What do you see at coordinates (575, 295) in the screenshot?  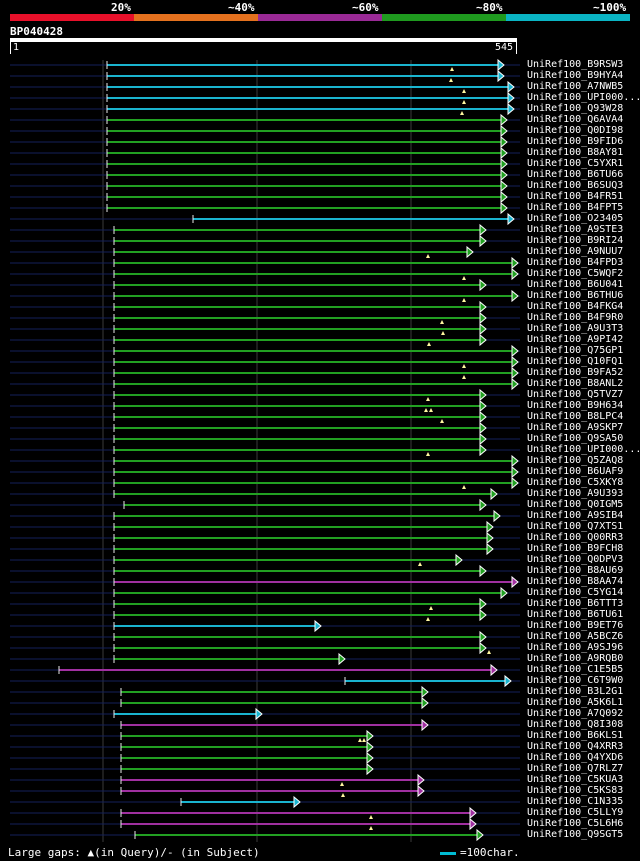 I see `hit-label: UniRef100_B6THU6` at bounding box center [575, 295].